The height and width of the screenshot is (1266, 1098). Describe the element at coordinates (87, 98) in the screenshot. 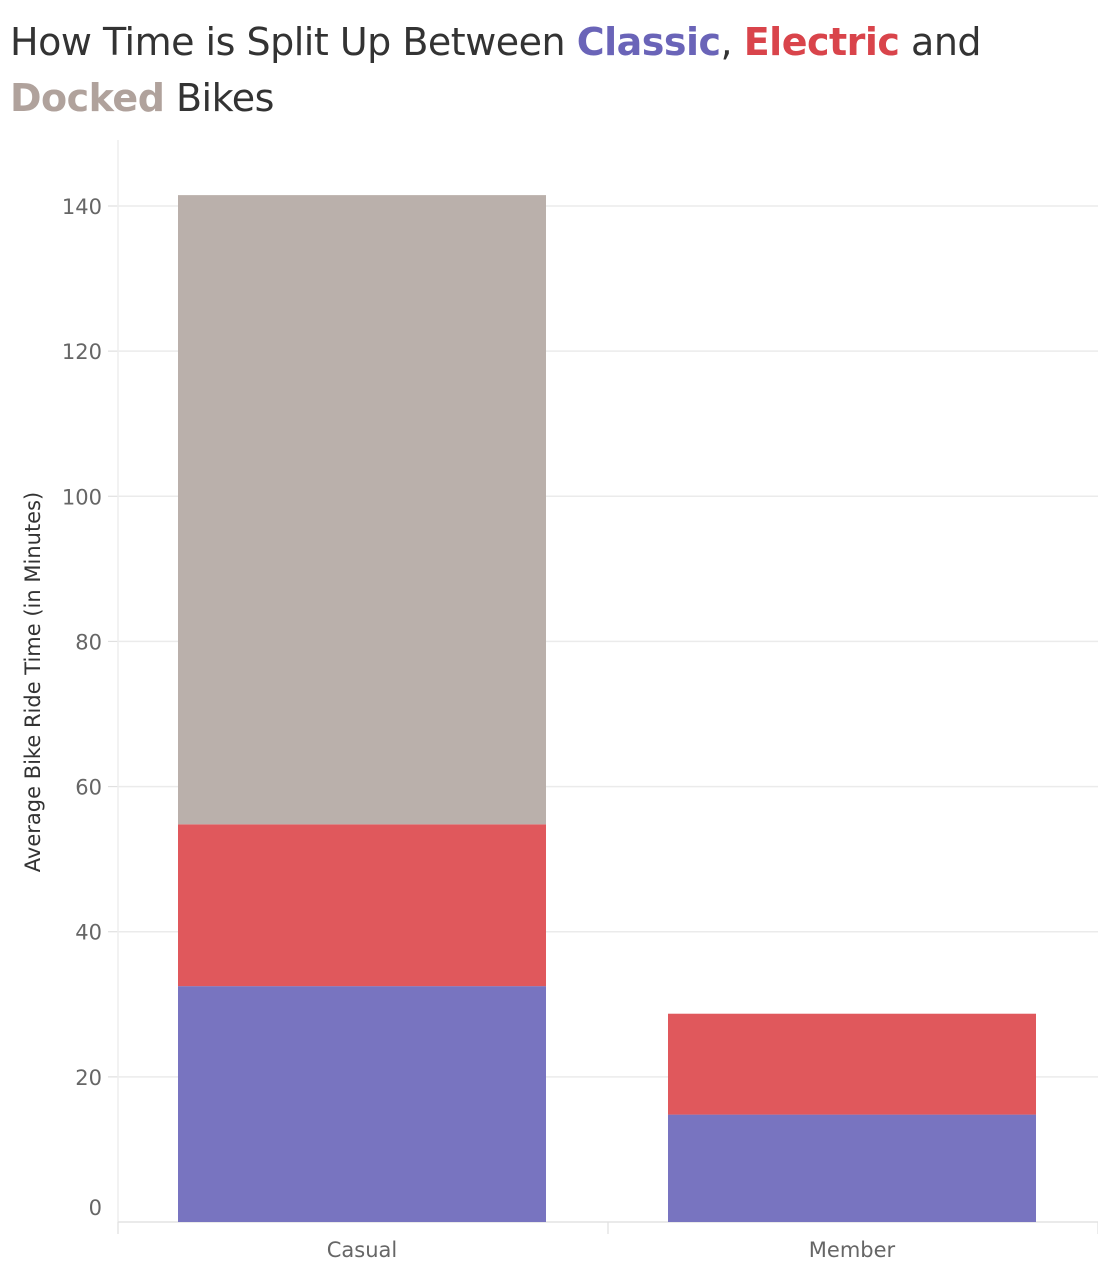

I see `title-keyword-docked: Docked` at that location.